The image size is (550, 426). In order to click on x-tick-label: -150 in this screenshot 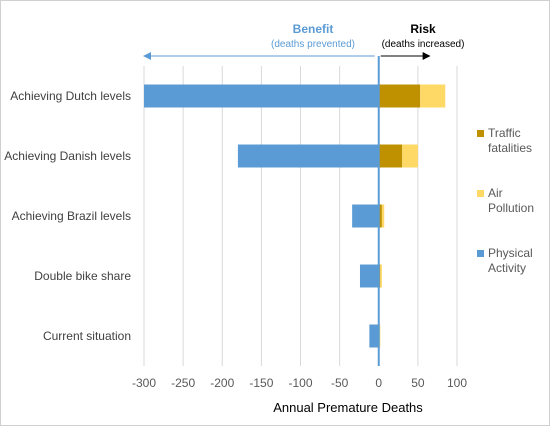, I will do `click(261, 383)`.